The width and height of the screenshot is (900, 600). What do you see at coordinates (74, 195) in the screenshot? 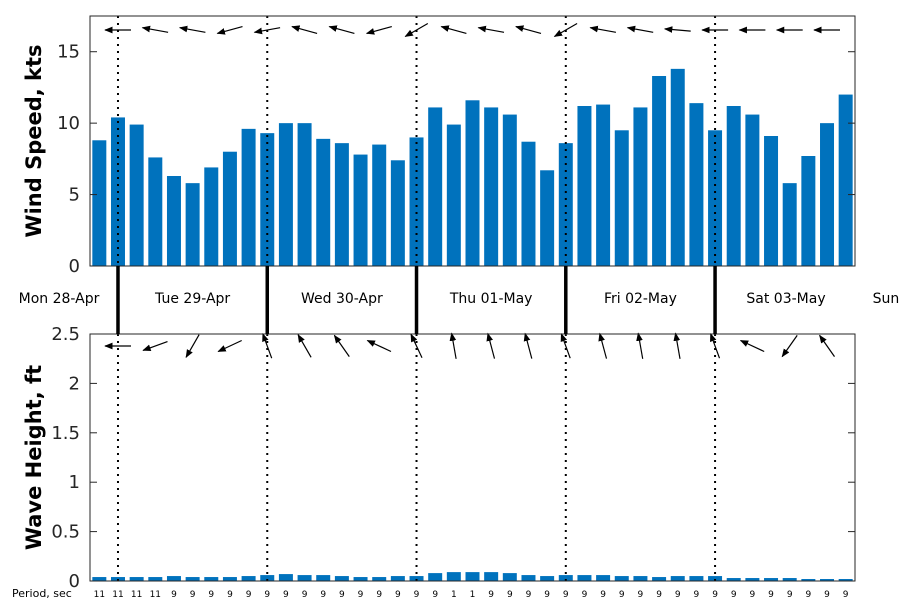
I see `wind-y-tick-label: 5` at bounding box center [74, 195].